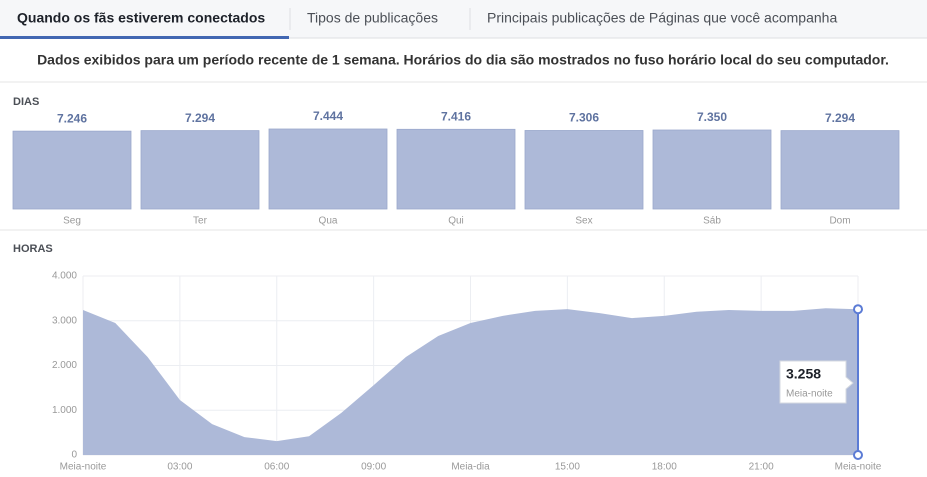 The image size is (927, 477). What do you see at coordinates (64, 365) in the screenshot?
I see `y-tick-label: 2.000` at bounding box center [64, 365].